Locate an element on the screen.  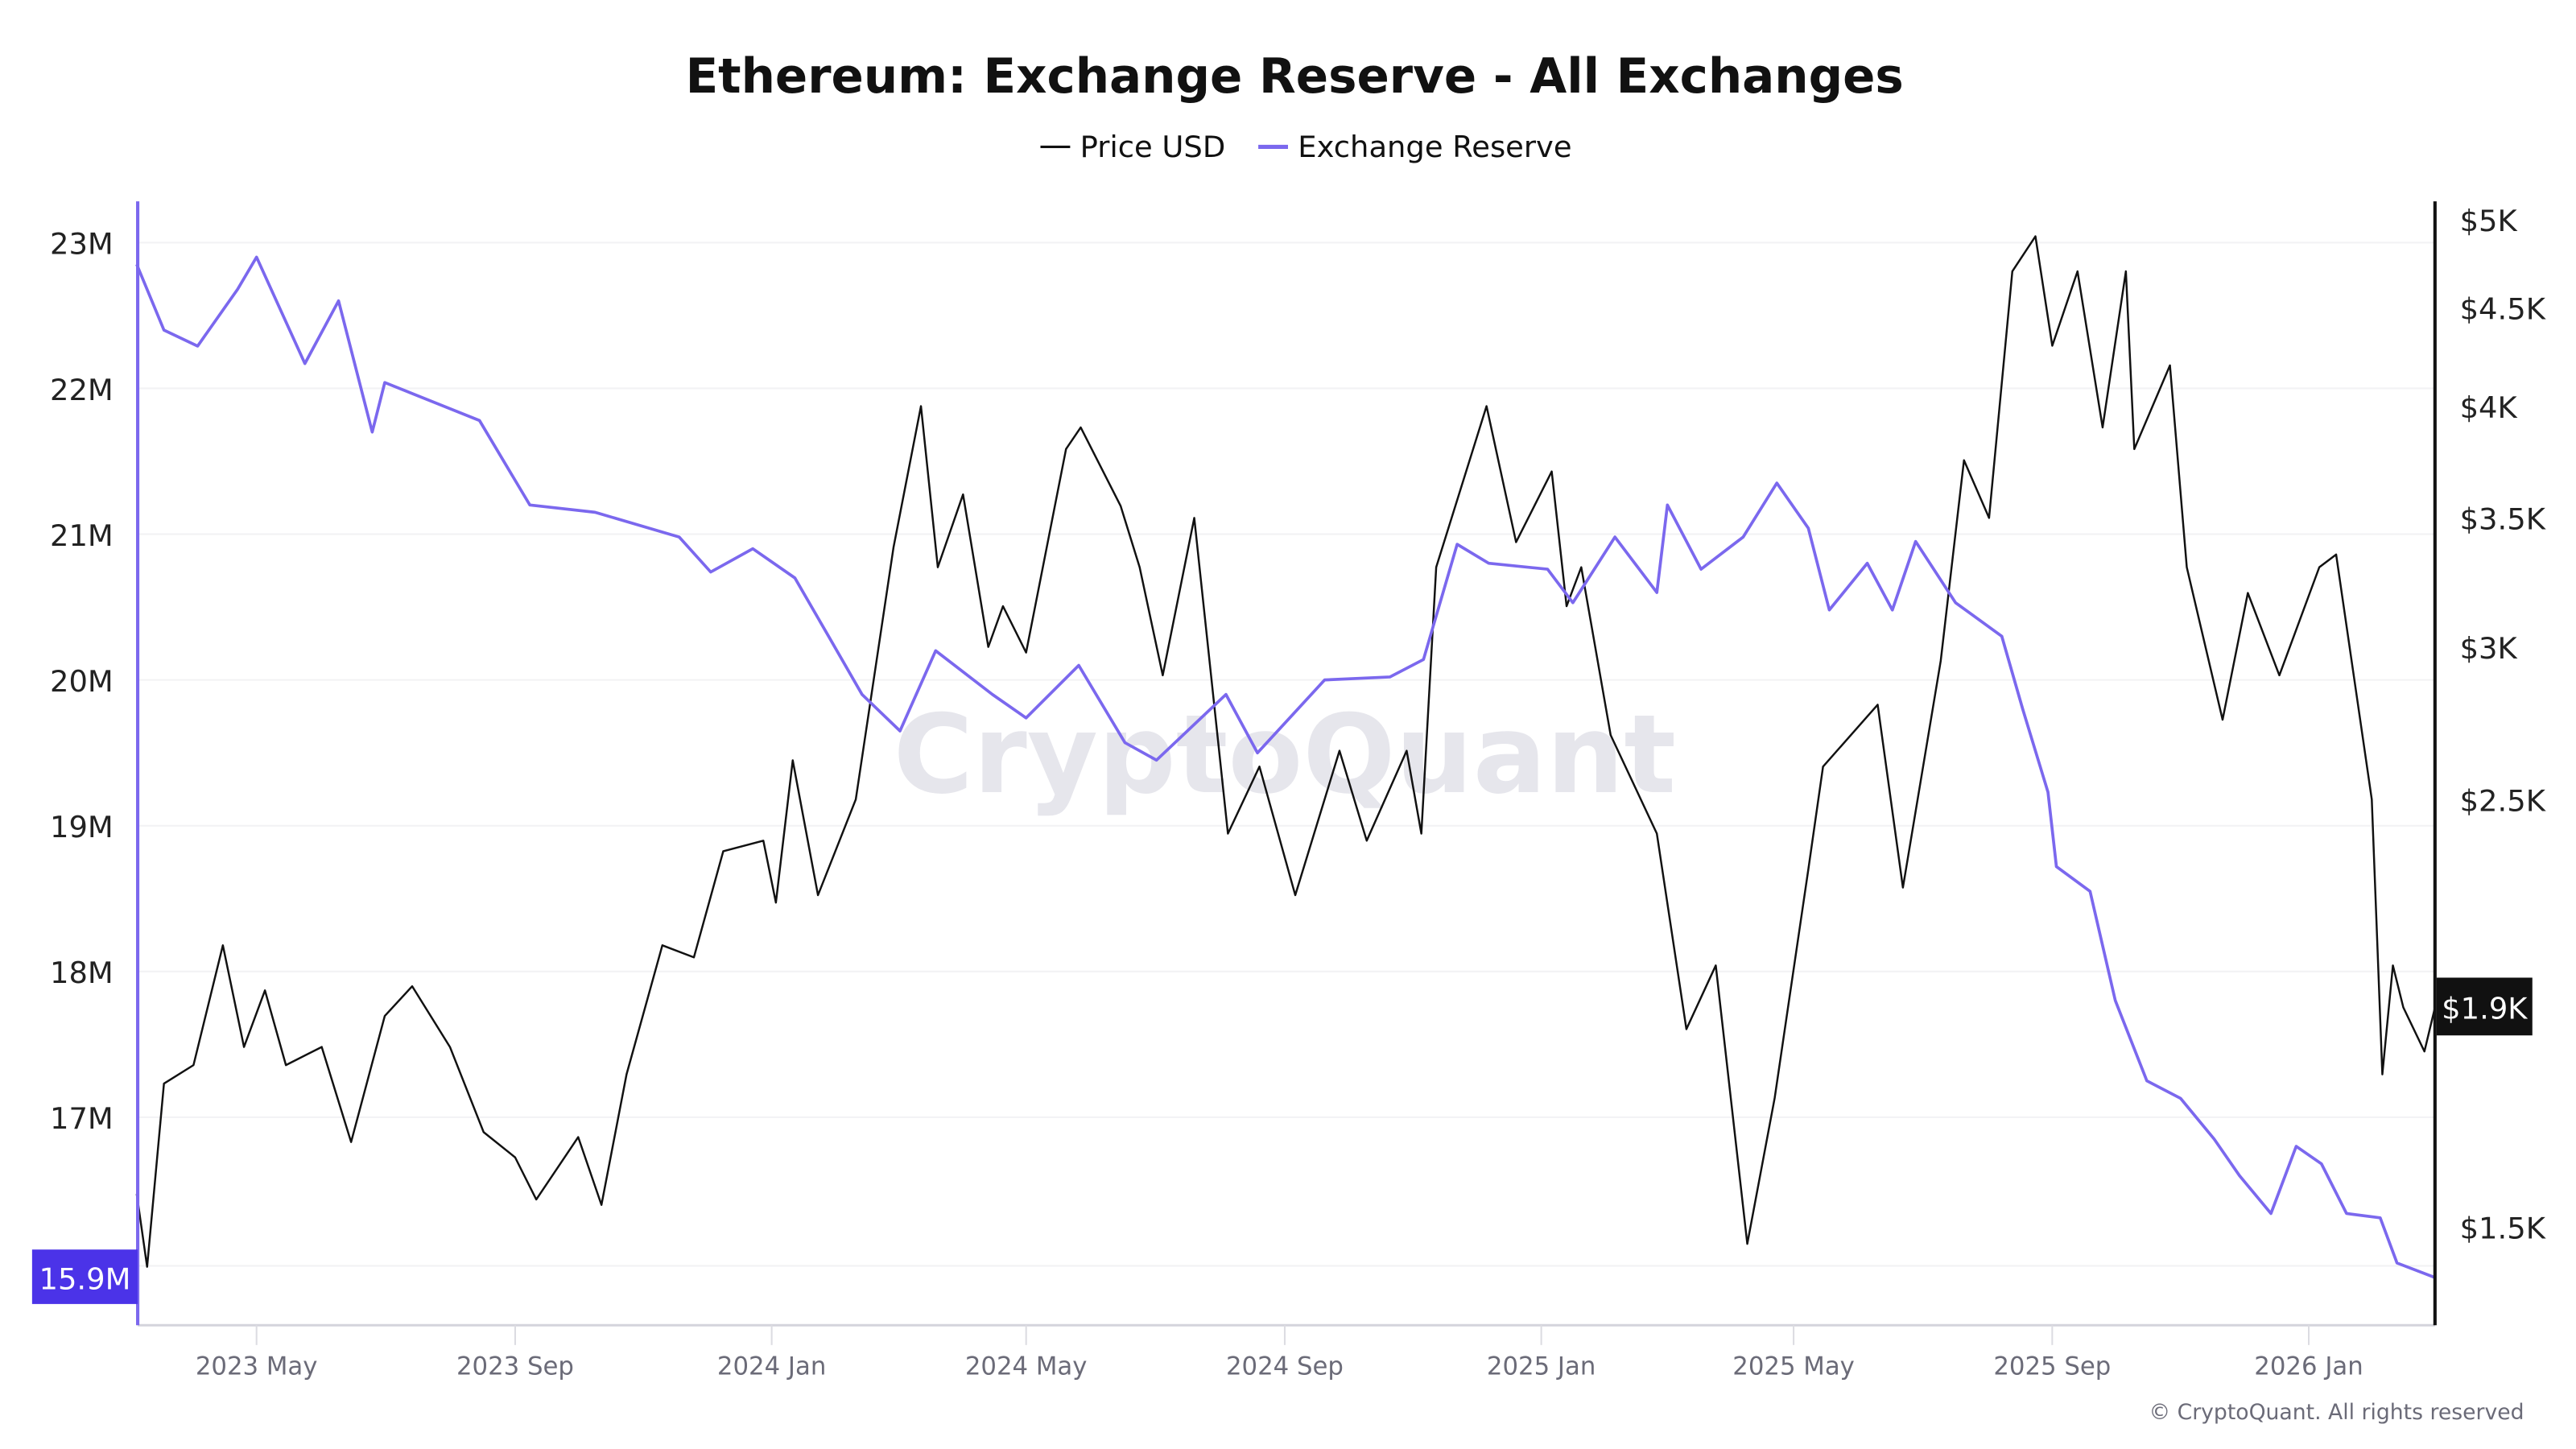
x-tick-label: 2023 Sep is located at coordinates (515, 1366).